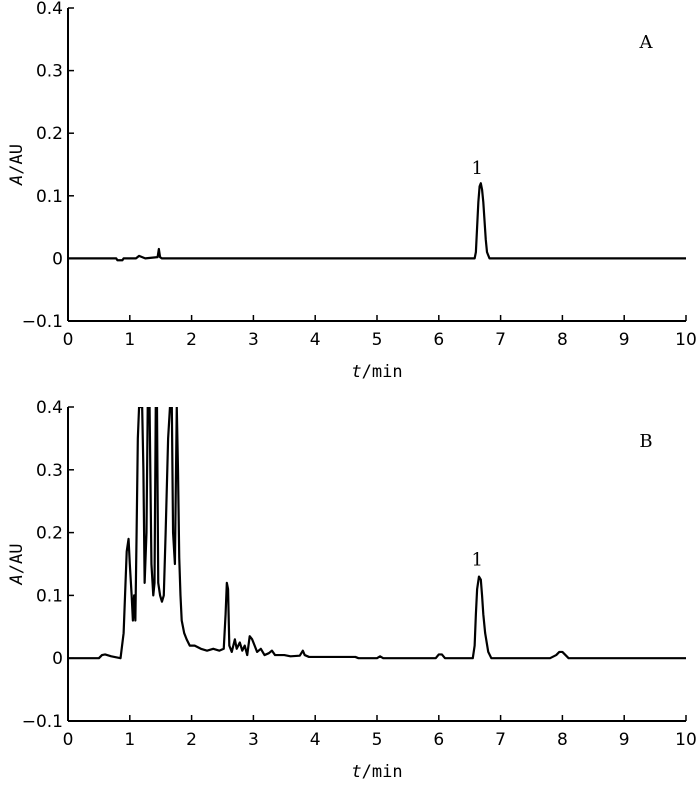 The height and width of the screenshot is (789, 700). I want to click on panel-label: A, so click(646, 42).